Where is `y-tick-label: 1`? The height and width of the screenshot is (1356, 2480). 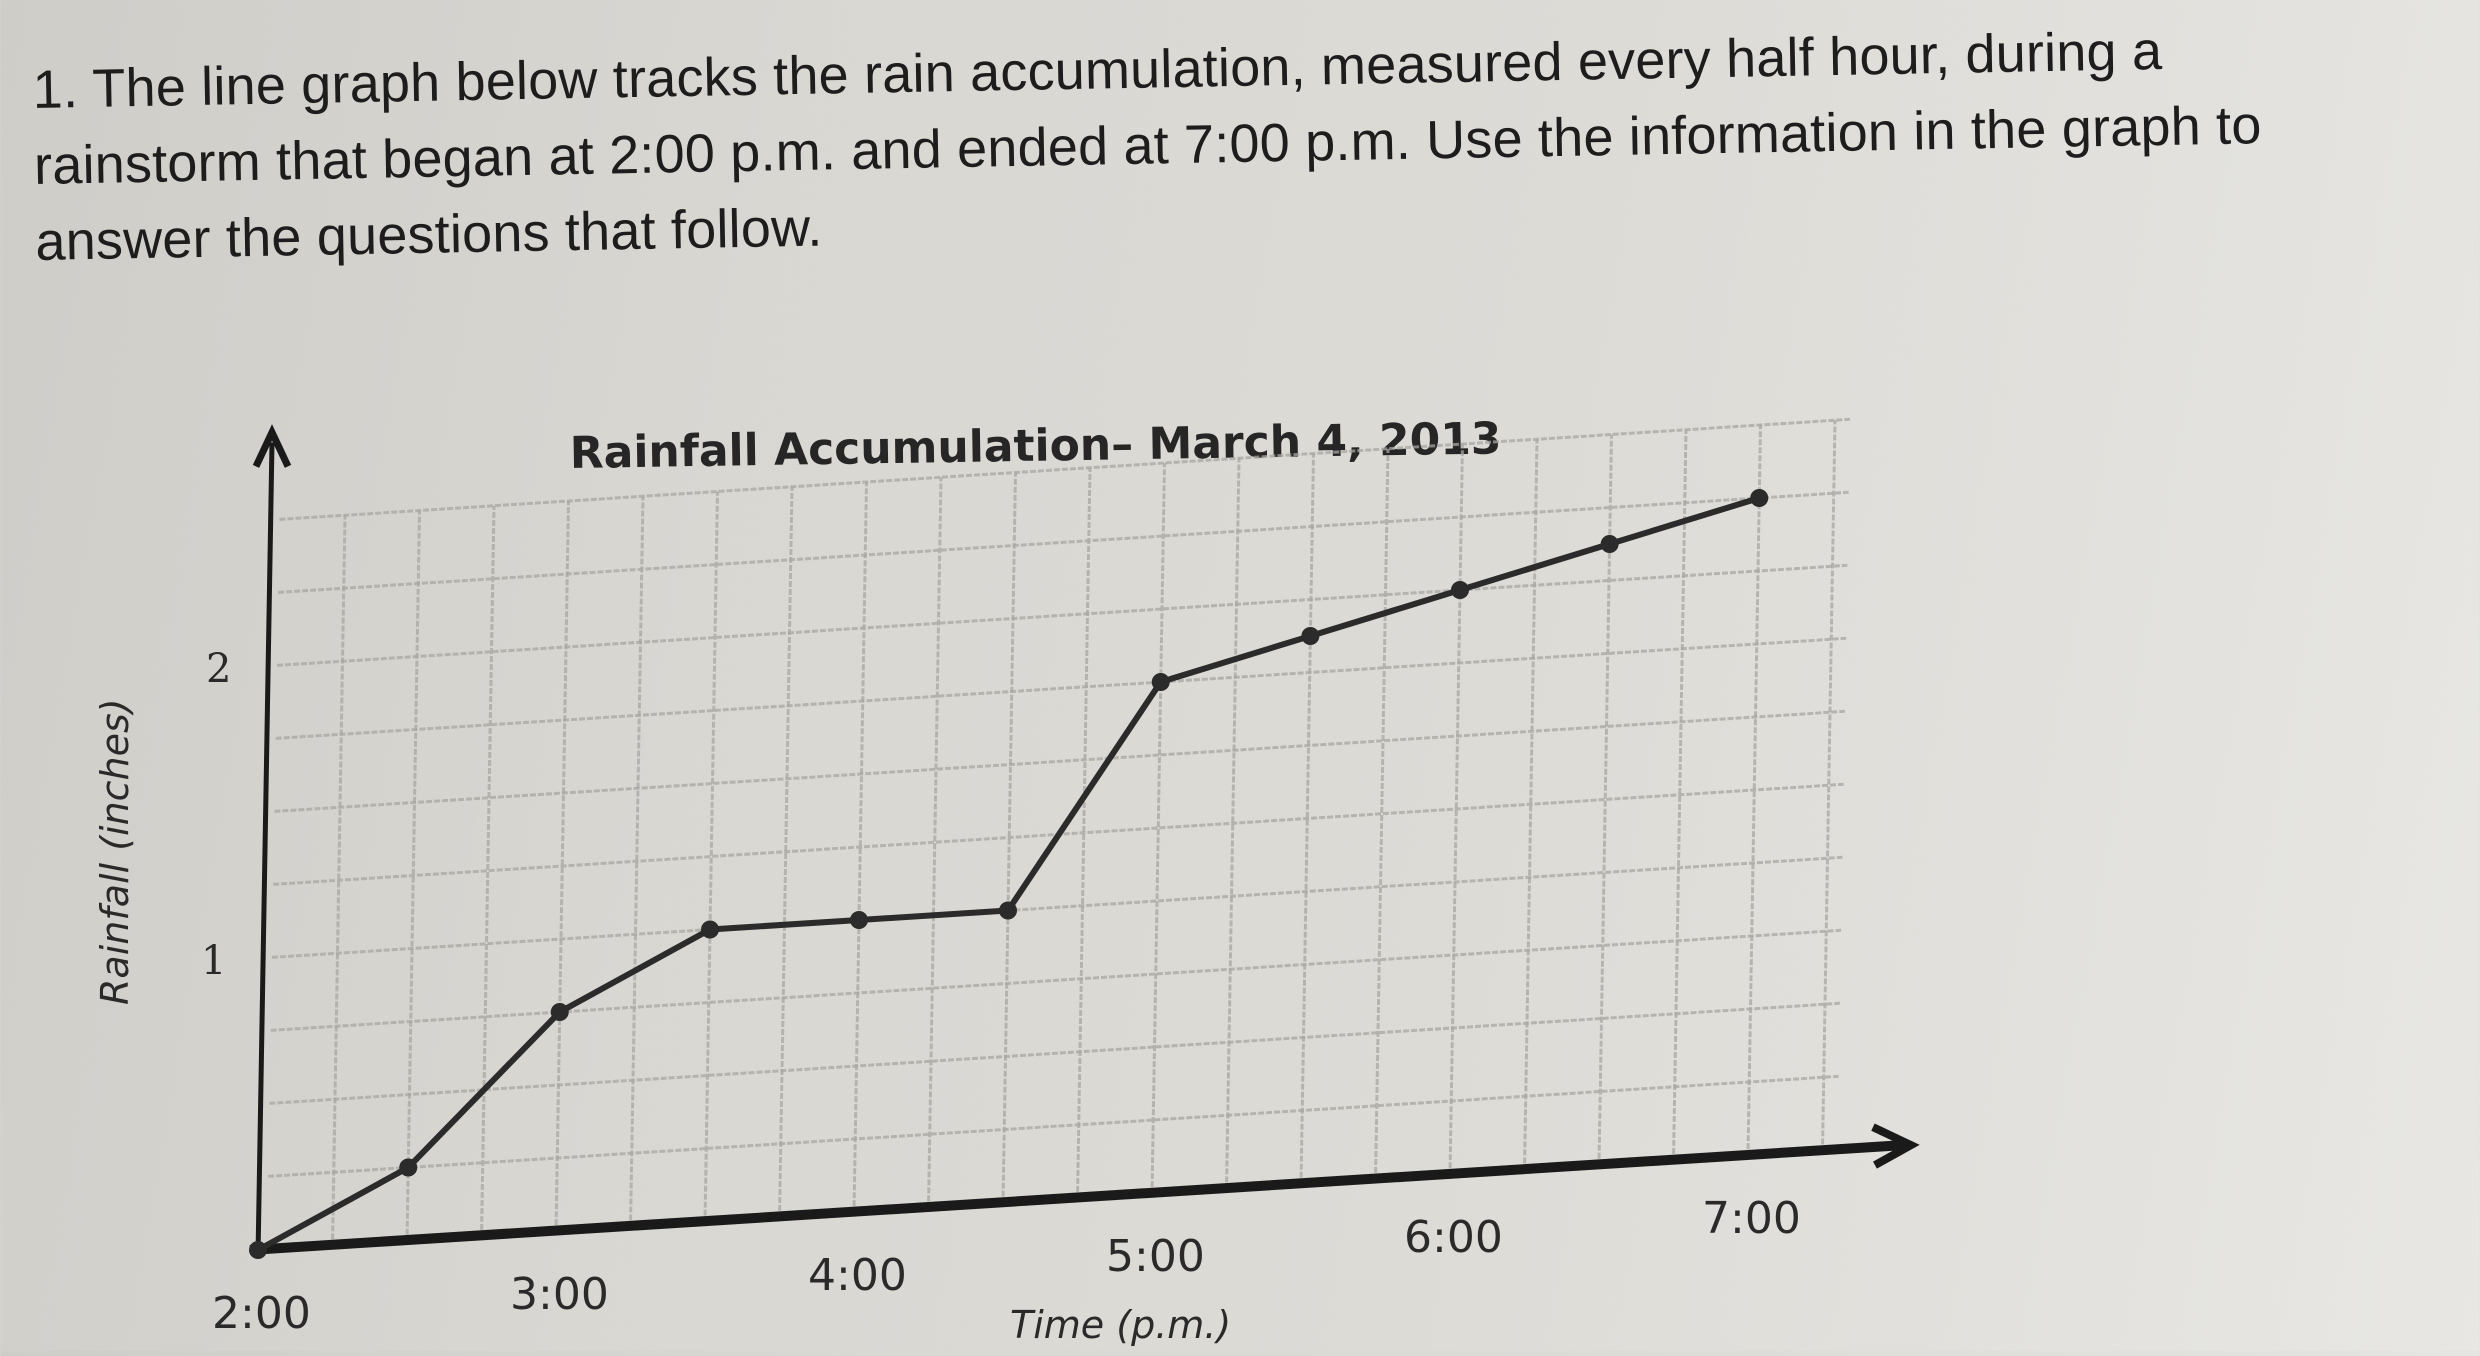 y-tick-label: 1 is located at coordinates (213, 961).